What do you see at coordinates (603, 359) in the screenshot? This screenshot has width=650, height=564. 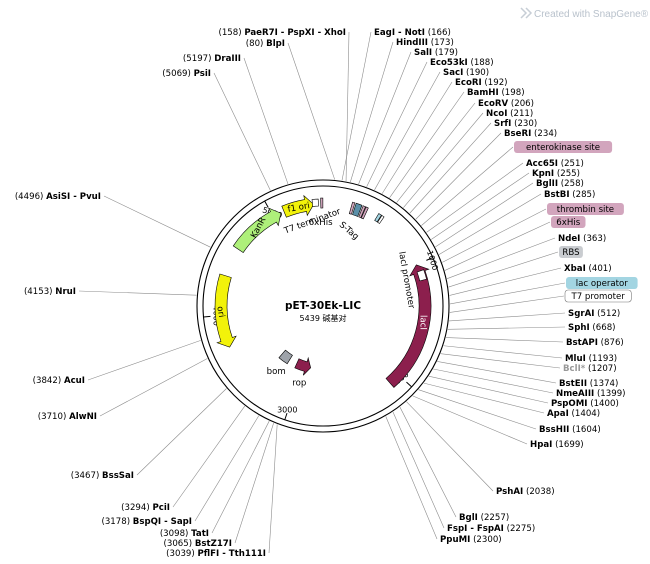 I see `enzyme-position: (1193)` at bounding box center [603, 359].